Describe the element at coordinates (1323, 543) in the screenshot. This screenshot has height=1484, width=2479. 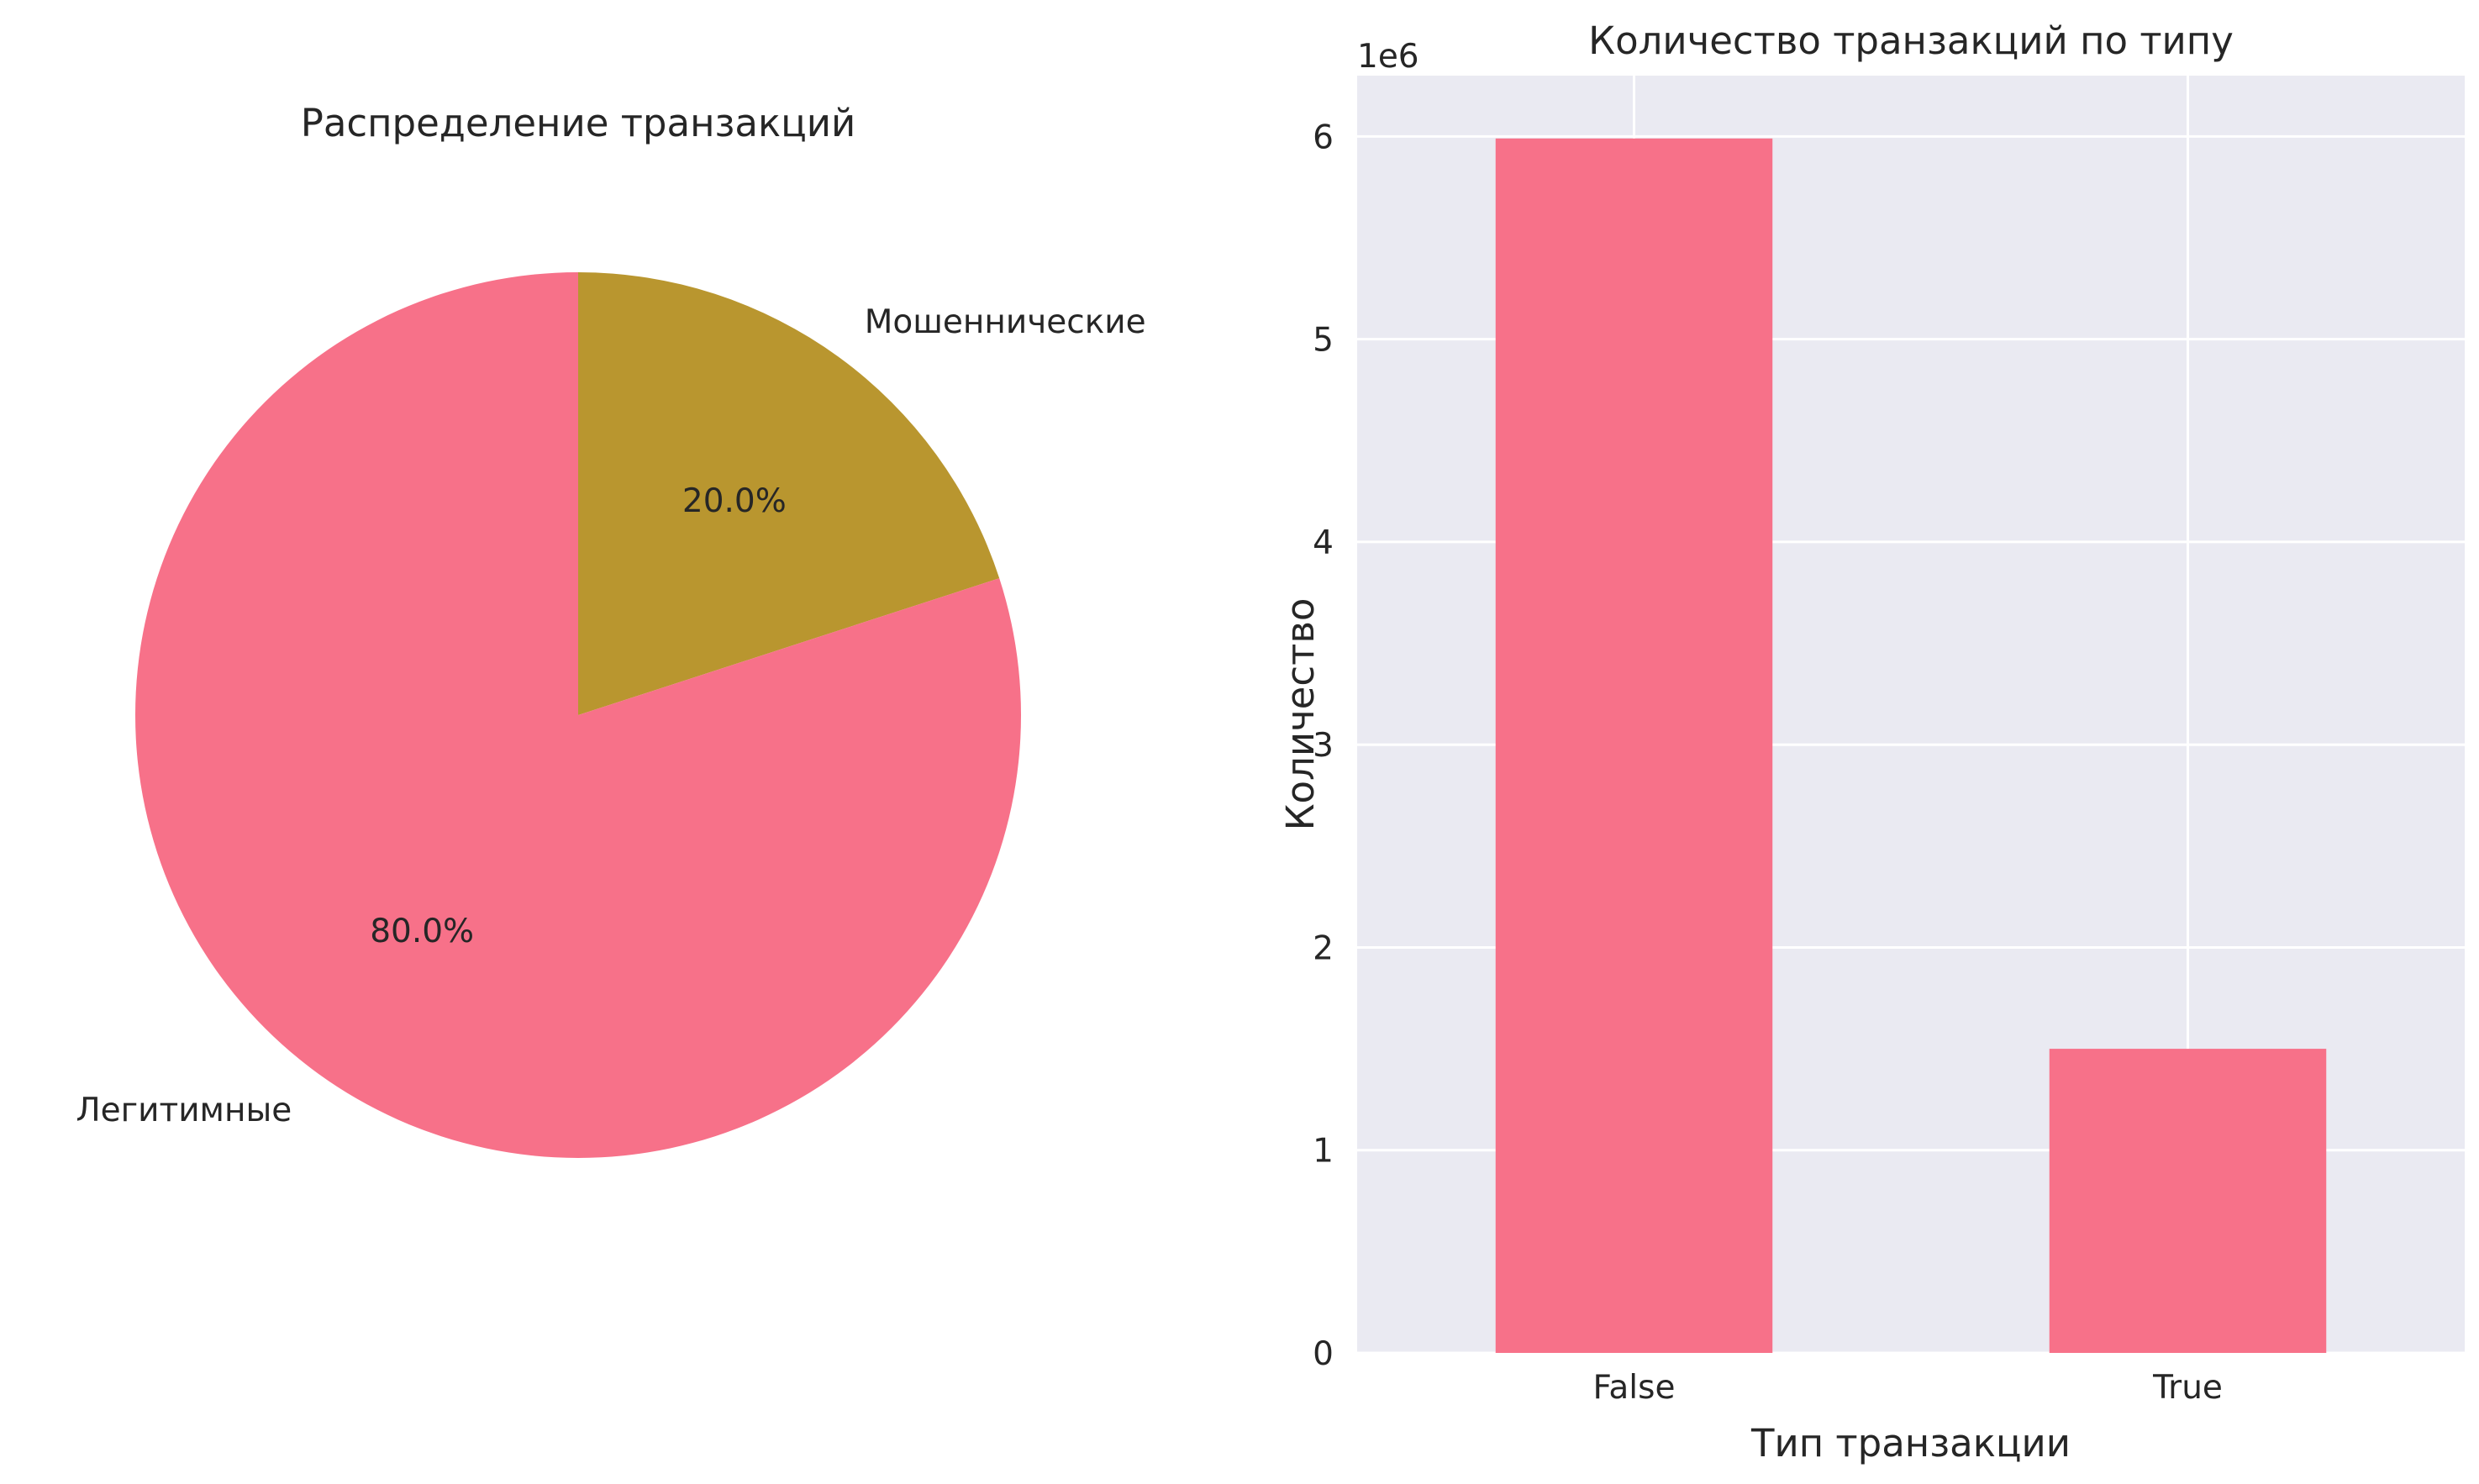
I see `y-tick-label: 4` at that location.